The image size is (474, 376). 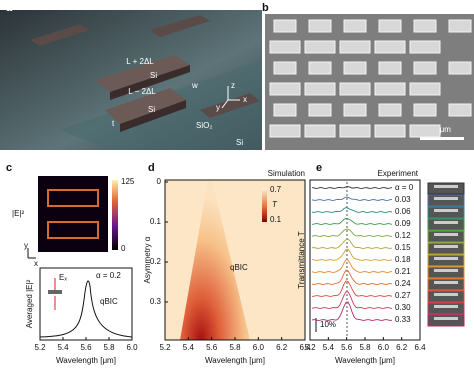 I want to click on colorbar-tick: 0.7, so click(x=276, y=189).